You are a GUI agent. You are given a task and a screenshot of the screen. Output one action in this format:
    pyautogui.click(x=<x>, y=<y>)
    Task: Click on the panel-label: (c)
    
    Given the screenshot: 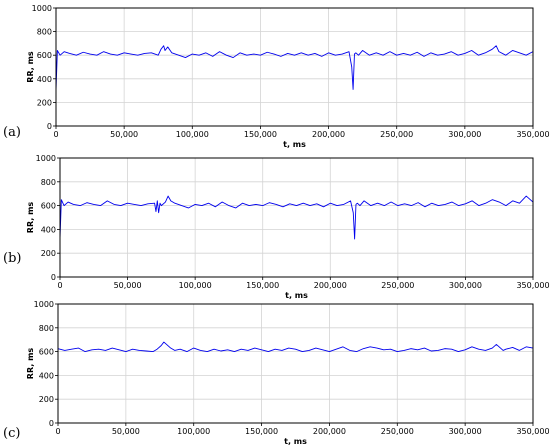 What is the action you would take?
    pyautogui.click(x=11, y=433)
    